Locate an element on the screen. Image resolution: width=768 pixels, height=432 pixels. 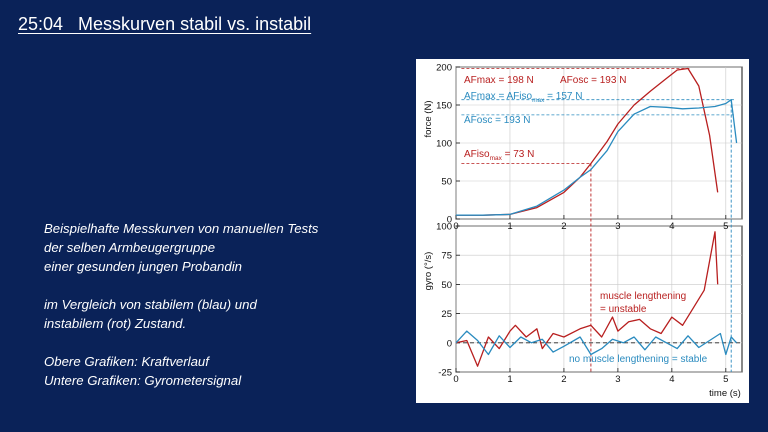
time-axis-label: time (s) is located at coordinates (725, 393).